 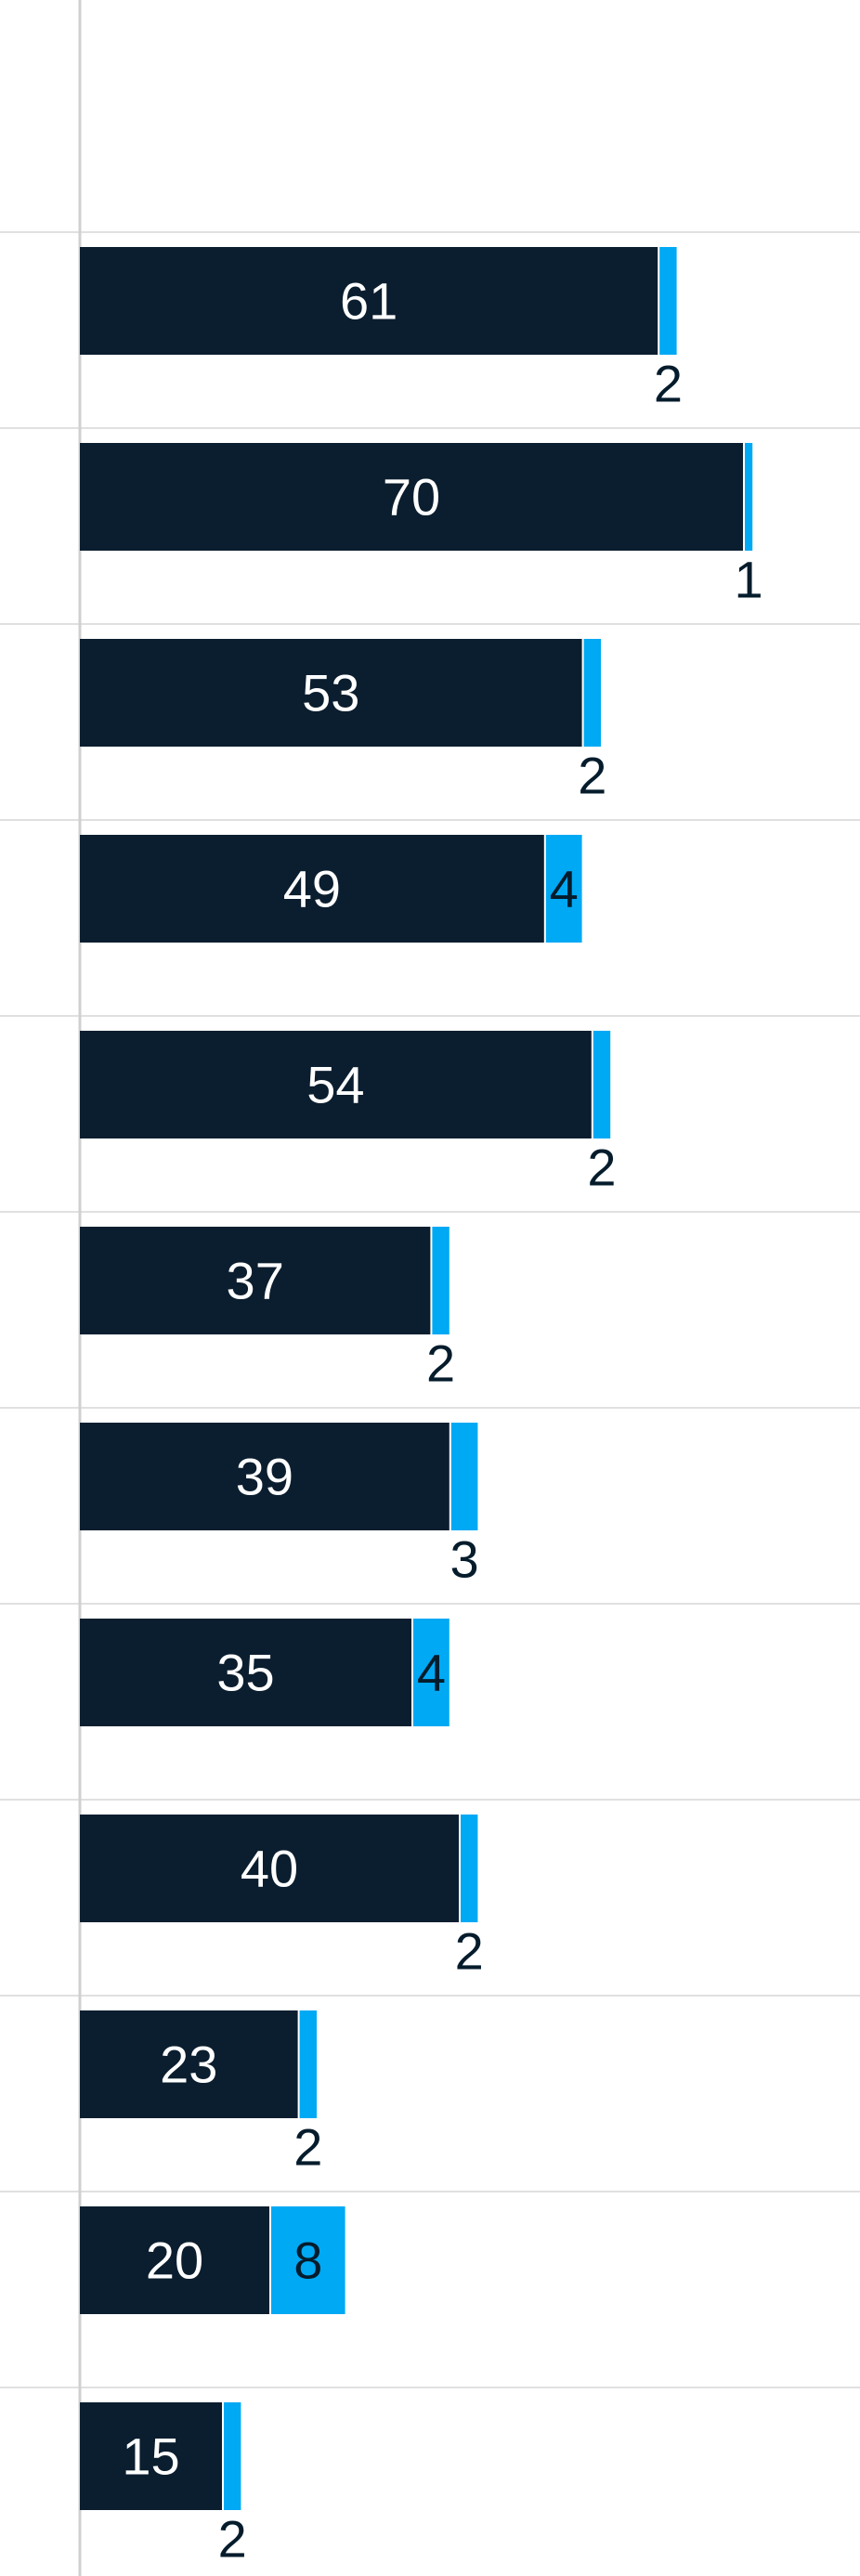 I want to click on data-label-series1: 70, so click(x=411, y=498).